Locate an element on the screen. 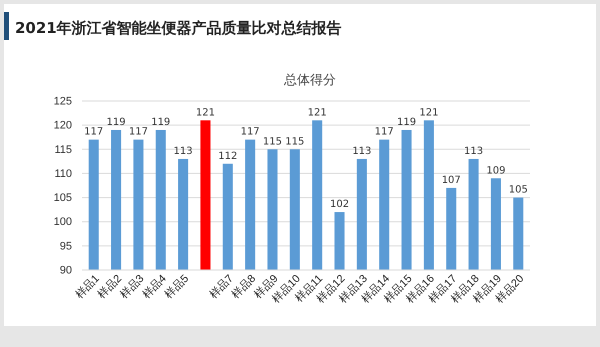 Image resolution: width=600 pixels, height=347 pixels. y-tick-label: 125 is located at coordinates (63, 102).